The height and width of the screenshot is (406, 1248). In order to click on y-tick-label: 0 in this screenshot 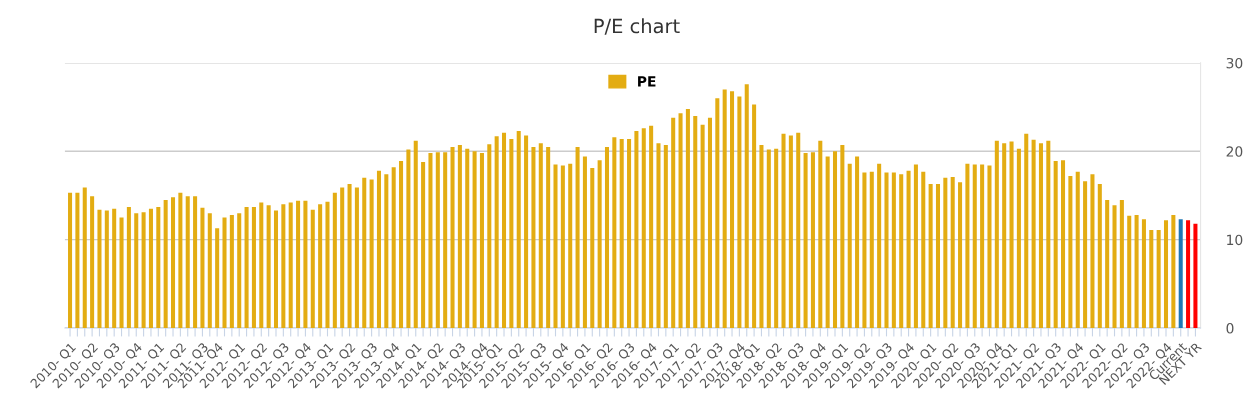, I will do `click(1230, 328)`.